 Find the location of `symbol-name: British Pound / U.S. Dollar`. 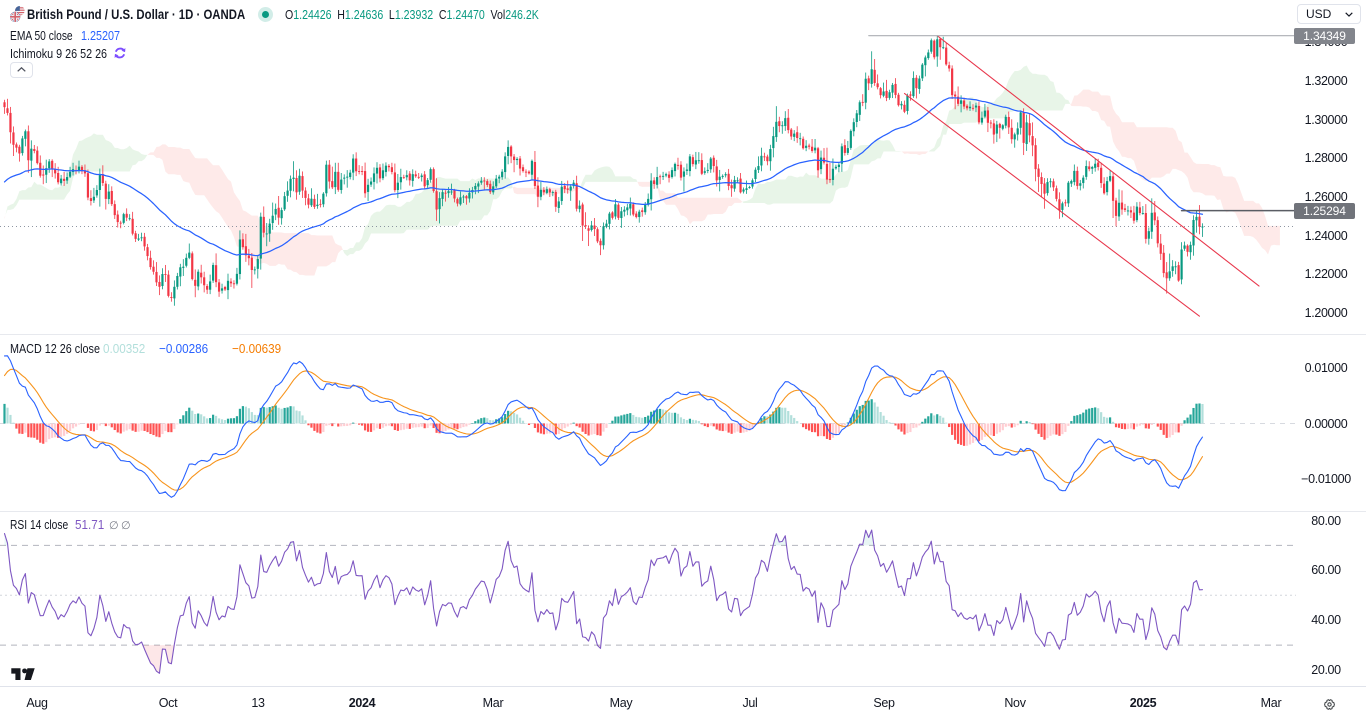

symbol-name: British Pound / U.S. Dollar is located at coordinates (97, 14).